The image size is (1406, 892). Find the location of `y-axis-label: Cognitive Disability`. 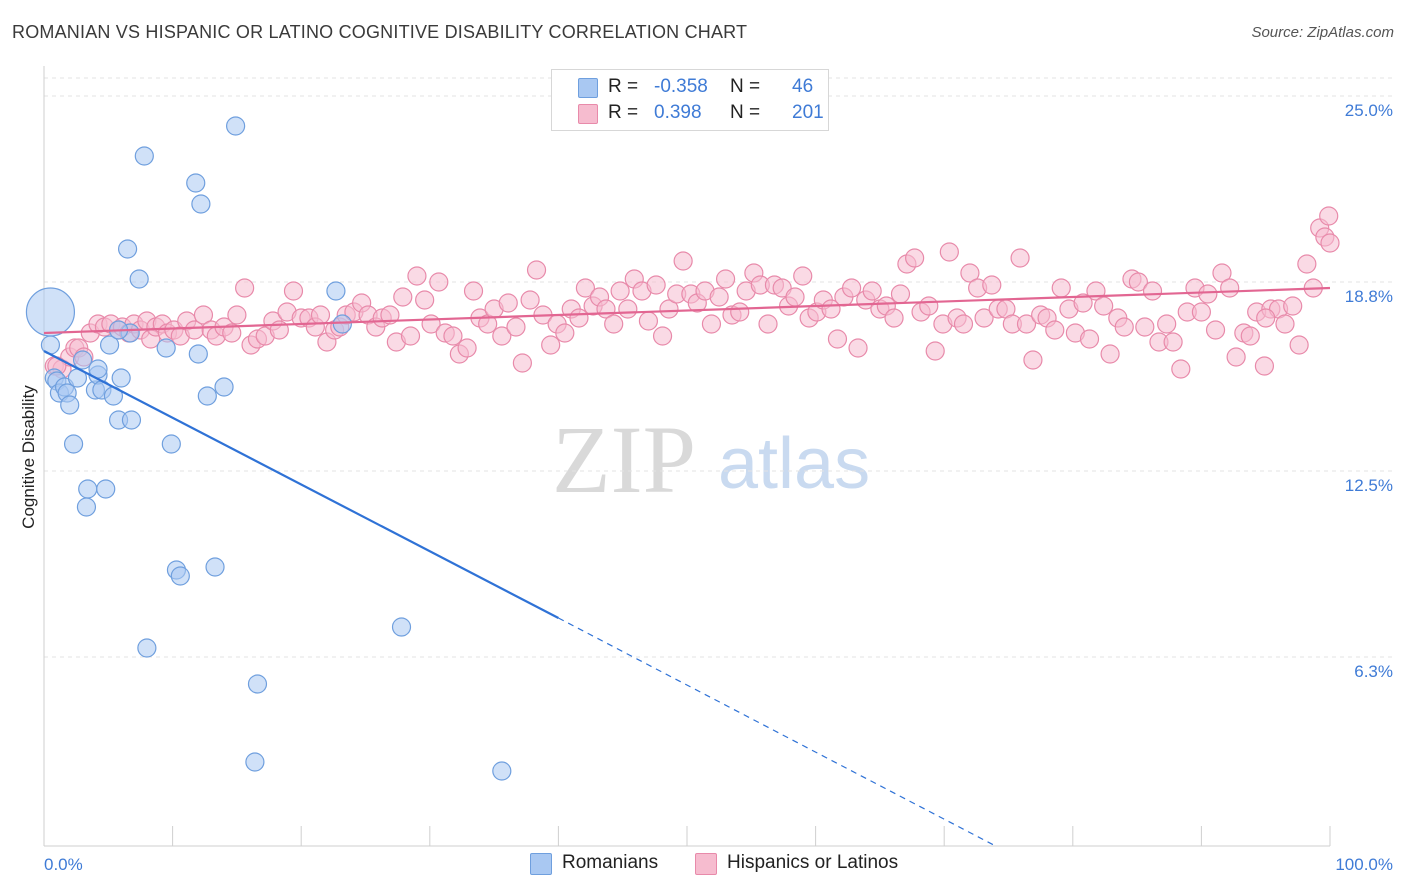

y-axis-label: Cognitive Disability is located at coordinates (28, 457).